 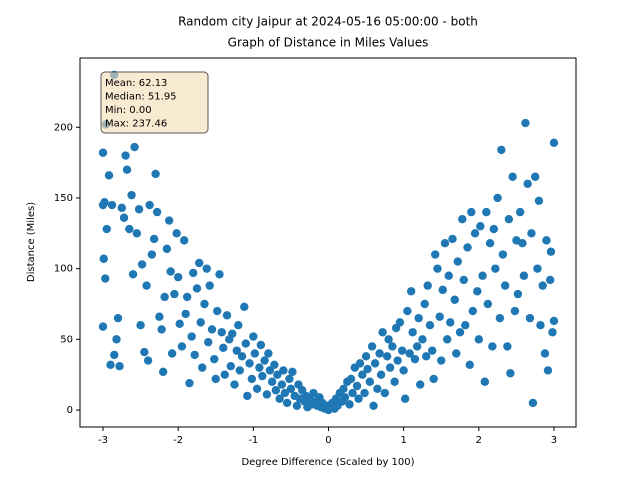 What do you see at coordinates (141, 97) in the screenshot?
I see `stats-text: Median: 51.95` at bounding box center [141, 97].